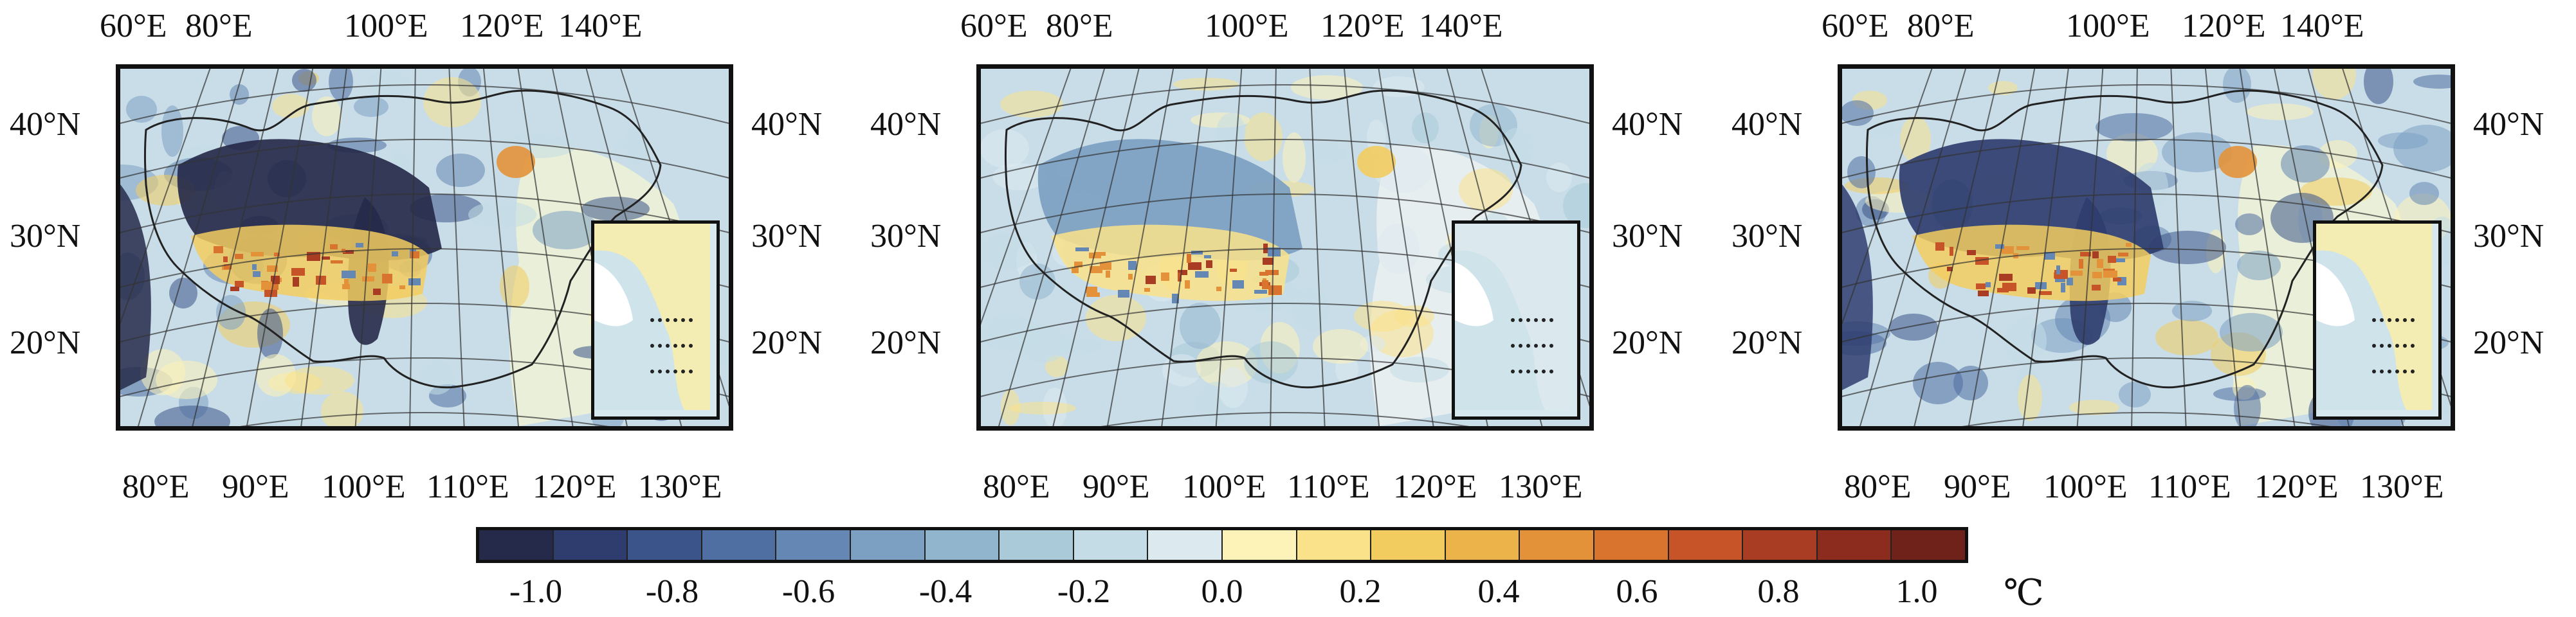 This screenshot has height=617, width=2576. I want to click on top-lon-label: 60°E, so click(133, 26).